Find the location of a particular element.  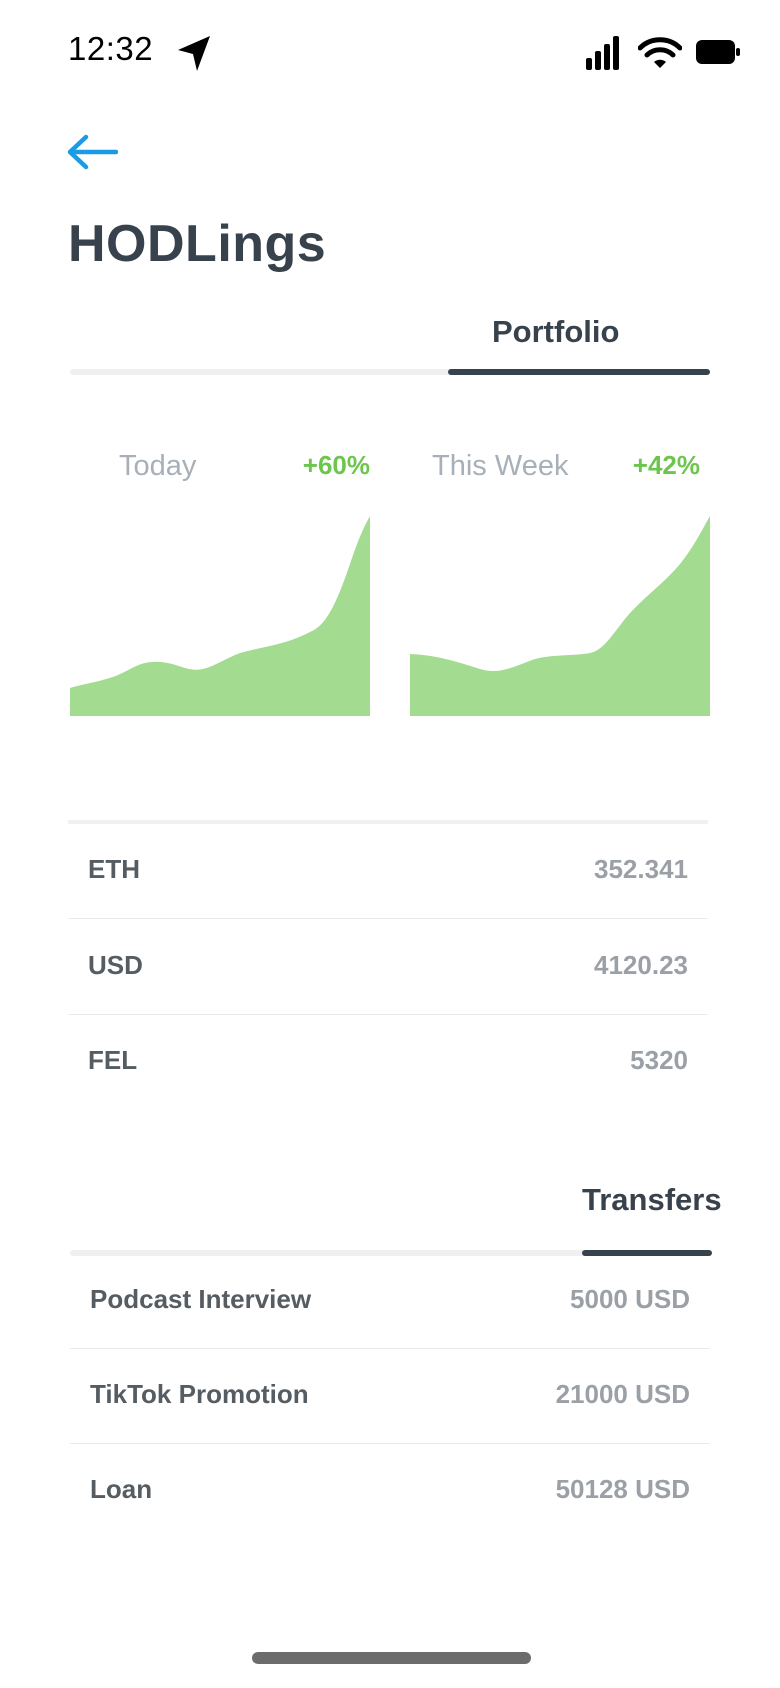

chart-week-change: +42% is located at coordinates (666, 465).